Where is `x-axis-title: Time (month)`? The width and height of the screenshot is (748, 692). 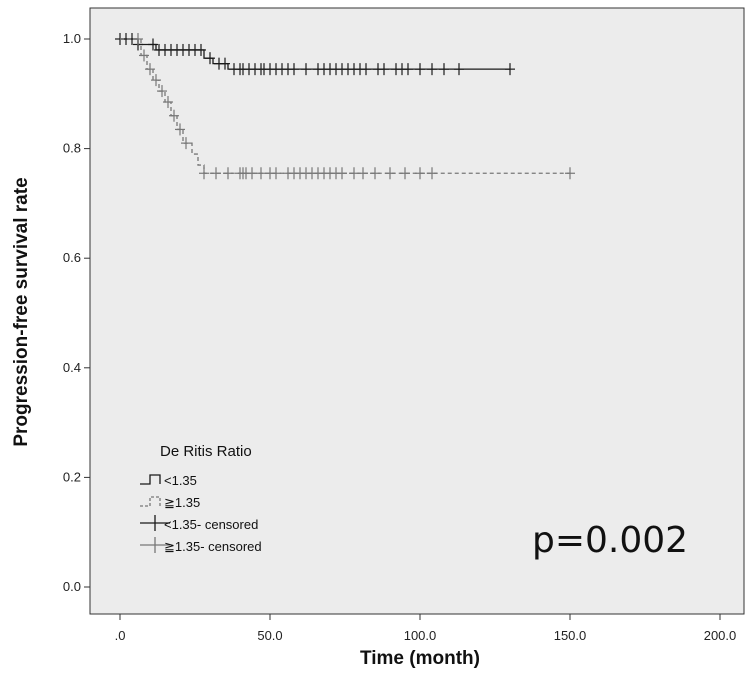 x-axis-title: Time (month) is located at coordinates (420, 658).